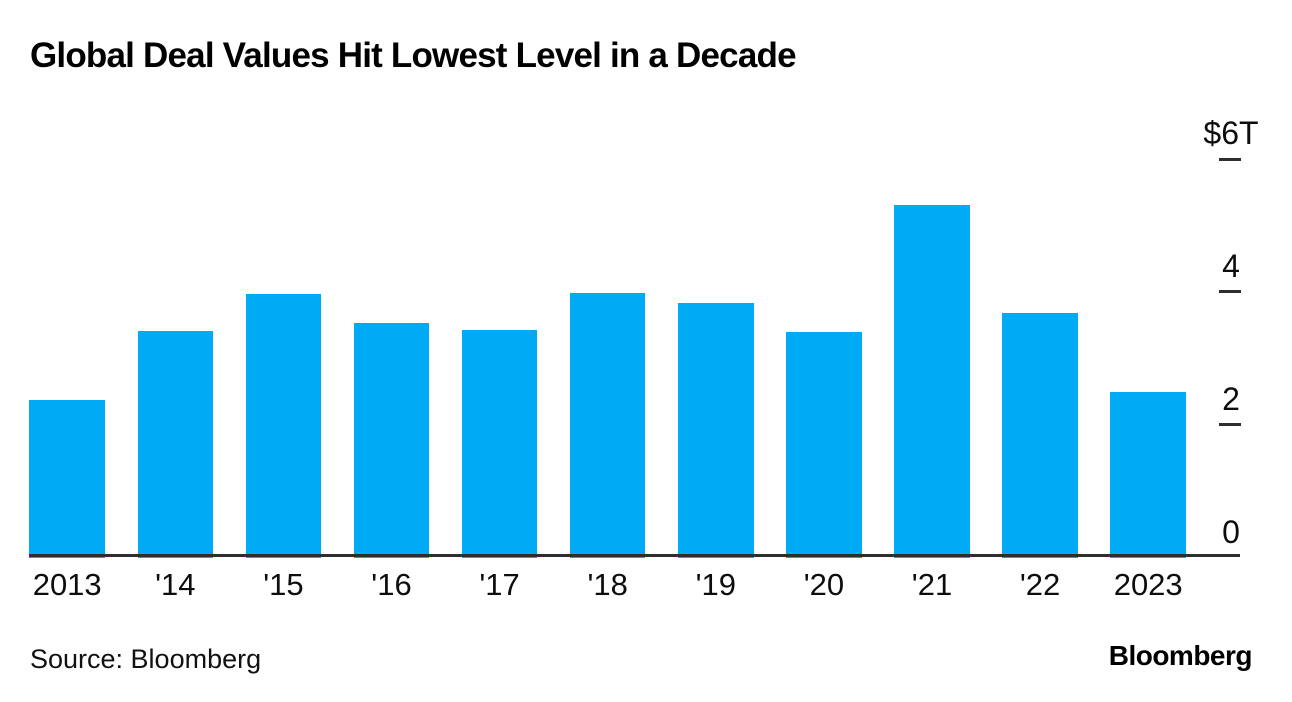  Describe the element at coordinates (1231, 265) in the screenshot. I see `y-tick-label-4: 4` at that location.